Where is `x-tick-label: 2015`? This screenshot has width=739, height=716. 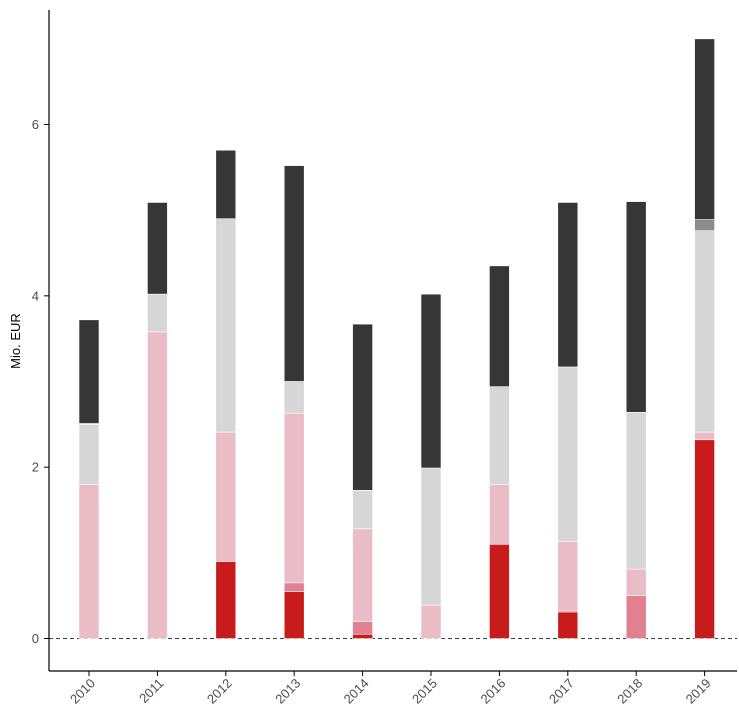 x-tick-label: 2015 is located at coordinates (424, 691).